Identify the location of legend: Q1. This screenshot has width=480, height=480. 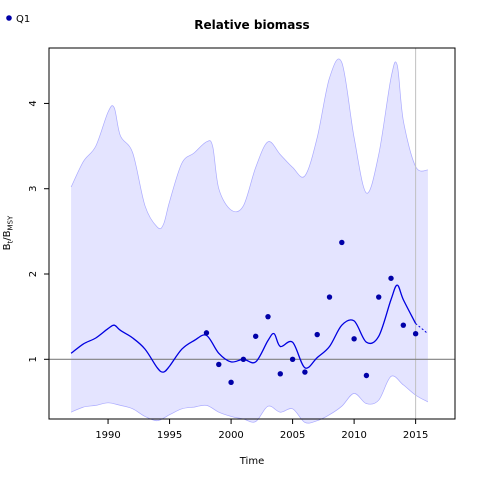
(18, 19).